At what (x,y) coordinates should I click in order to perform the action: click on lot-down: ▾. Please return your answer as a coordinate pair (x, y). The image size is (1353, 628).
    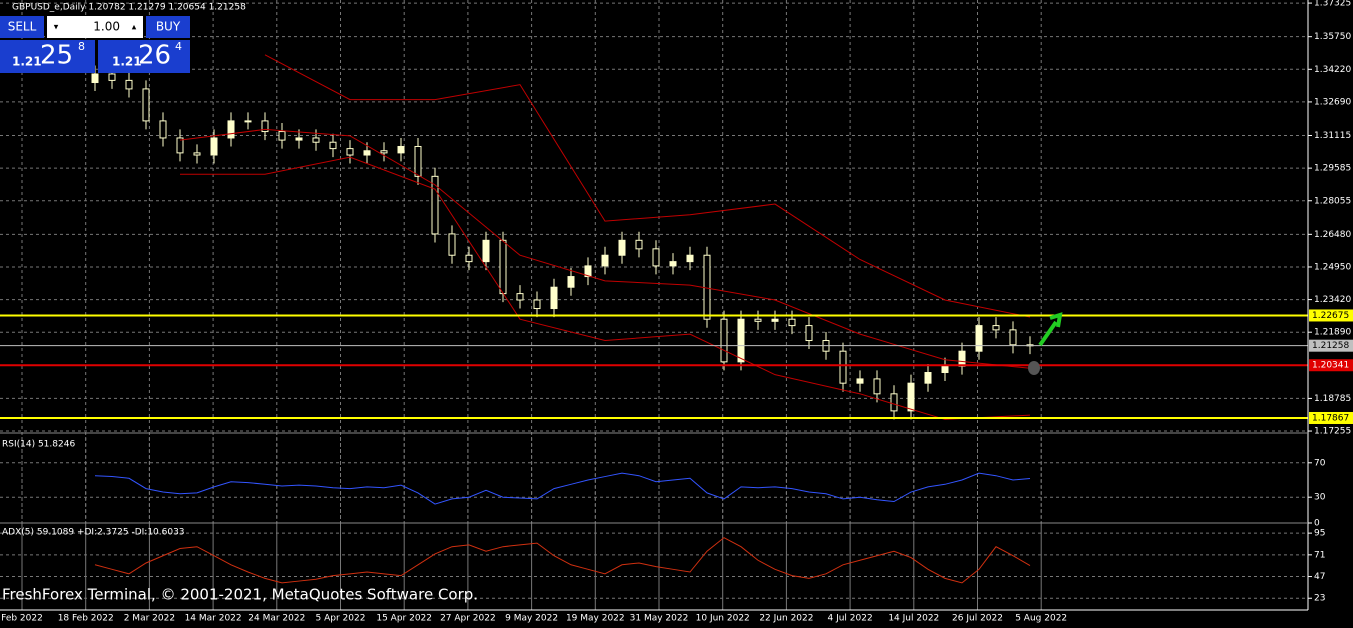
    Looking at the image, I should click on (56, 28).